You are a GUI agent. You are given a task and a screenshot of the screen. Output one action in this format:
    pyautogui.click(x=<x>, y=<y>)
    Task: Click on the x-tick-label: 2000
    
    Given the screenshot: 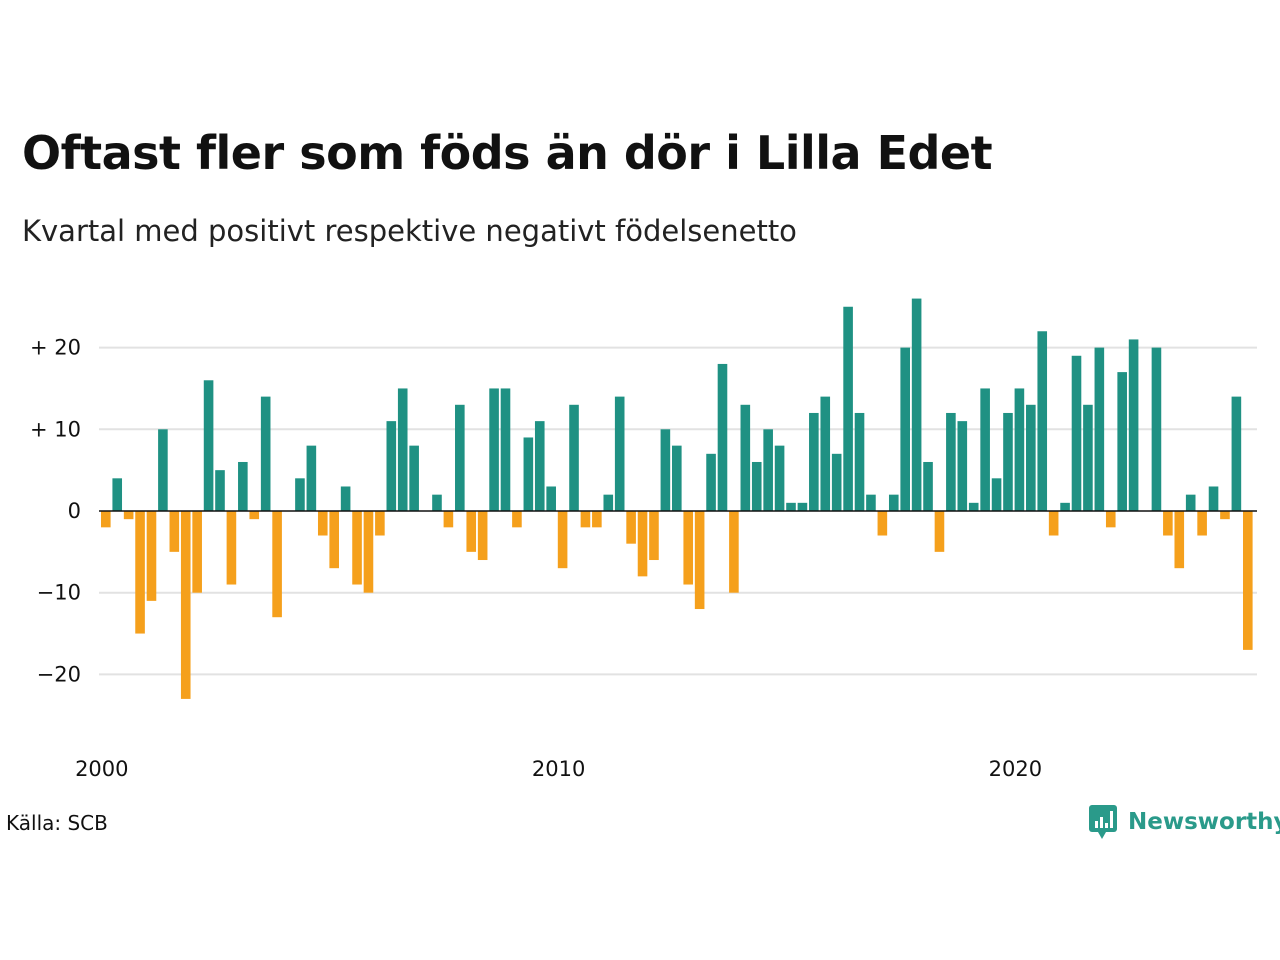 What is the action you would take?
    pyautogui.click(x=101, y=769)
    